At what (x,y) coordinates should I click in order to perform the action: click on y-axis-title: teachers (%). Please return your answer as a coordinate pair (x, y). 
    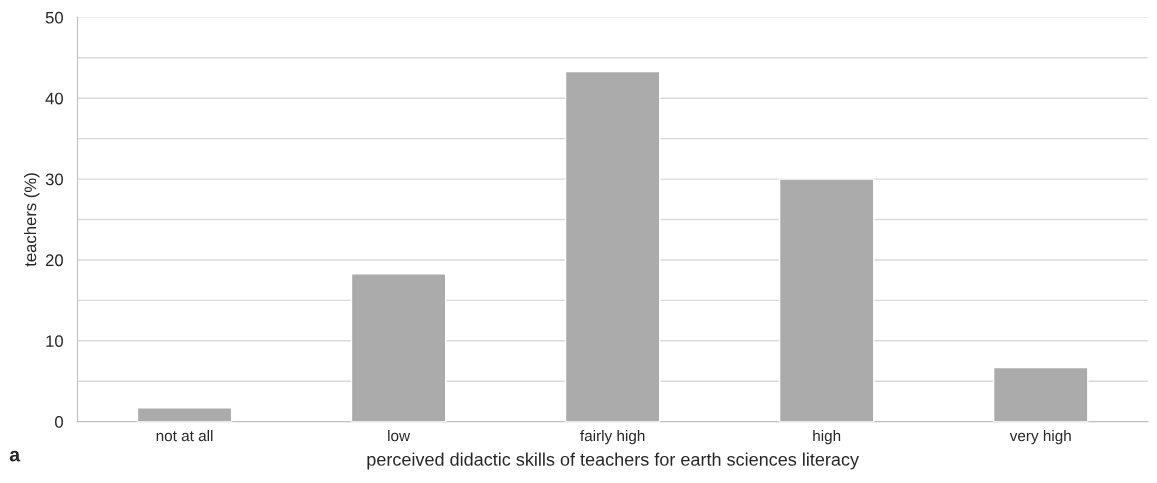
    Looking at the image, I should click on (32, 220).